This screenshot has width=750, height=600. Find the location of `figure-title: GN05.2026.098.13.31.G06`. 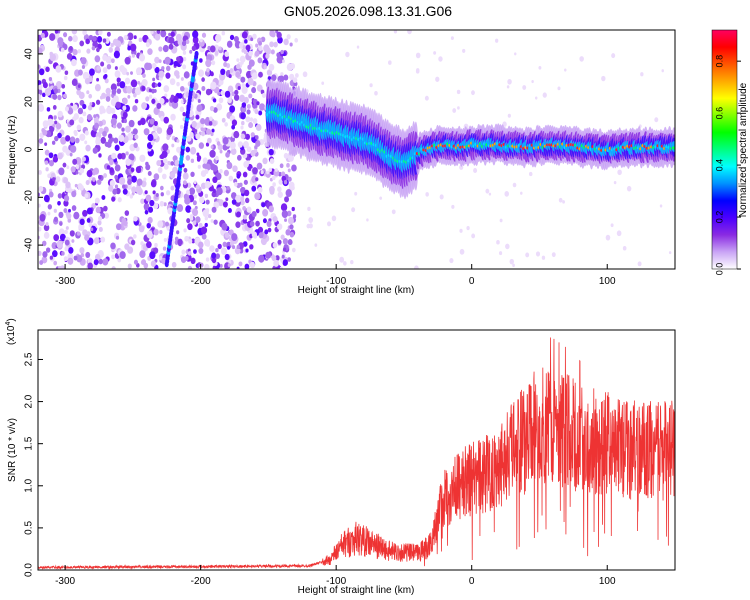

figure-title: GN05.2026.098.13.31.G06 is located at coordinates (368, 11).